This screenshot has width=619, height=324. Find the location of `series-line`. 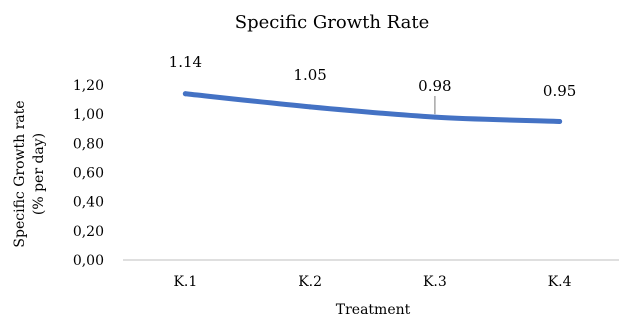

series-line is located at coordinates (372, 107).